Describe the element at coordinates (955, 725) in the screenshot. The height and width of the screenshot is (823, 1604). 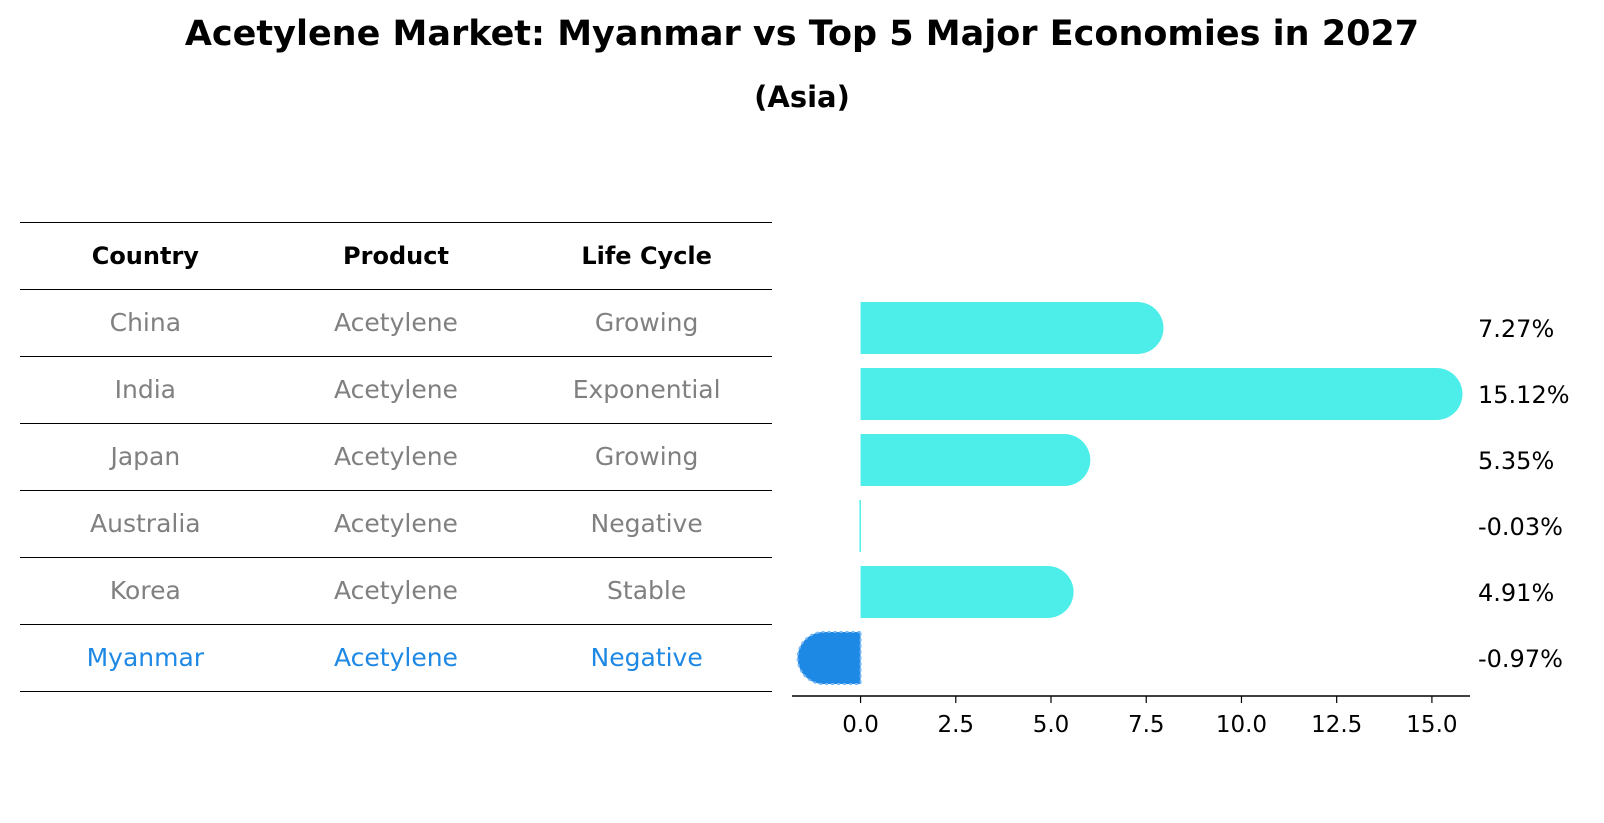
I see `x-tick-label: 2.5` at that location.